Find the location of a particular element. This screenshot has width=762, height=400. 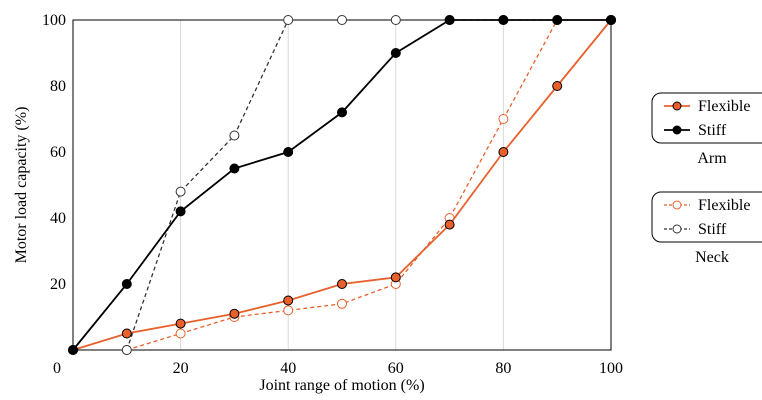

y-tick-label: 60 is located at coordinates (58, 152).